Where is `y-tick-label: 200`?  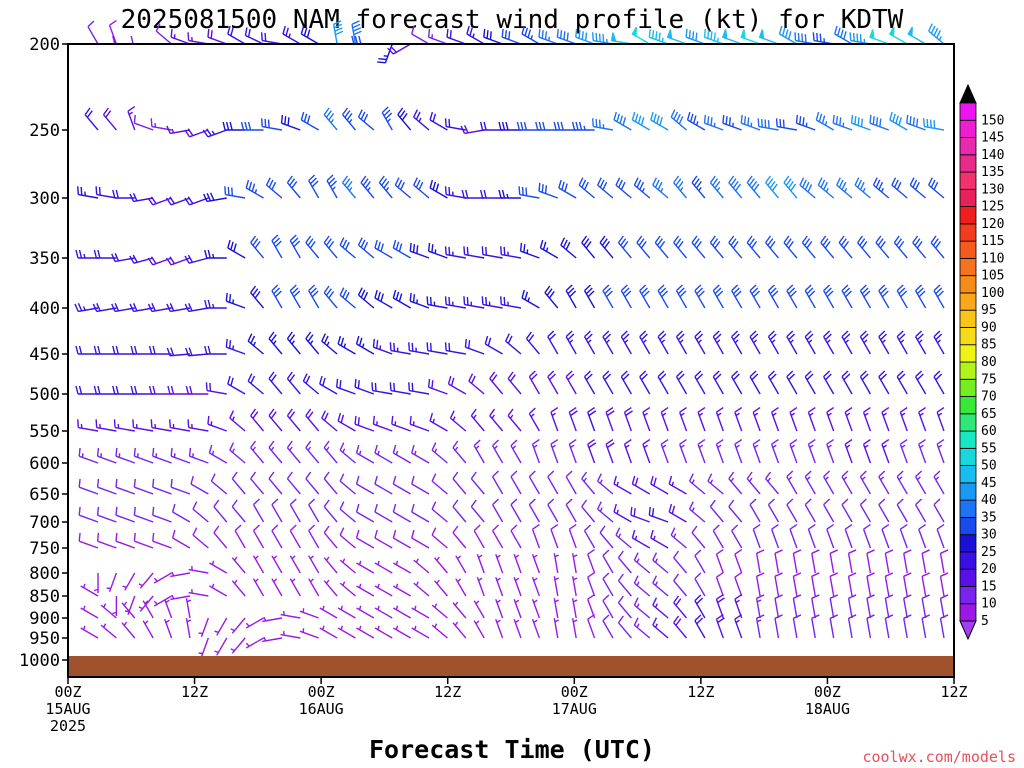 y-tick-label: 200 is located at coordinates (44, 45).